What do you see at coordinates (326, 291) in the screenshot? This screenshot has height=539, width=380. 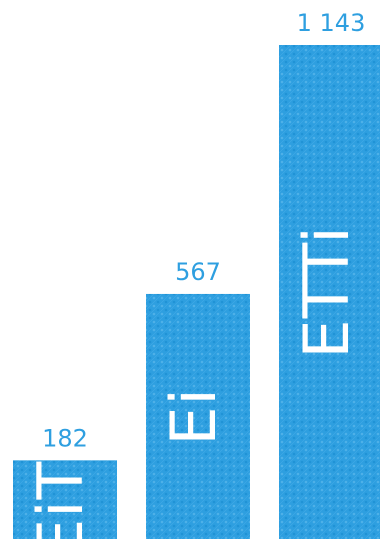 I see `bar-text-3: ETTi` at bounding box center [326, 291].